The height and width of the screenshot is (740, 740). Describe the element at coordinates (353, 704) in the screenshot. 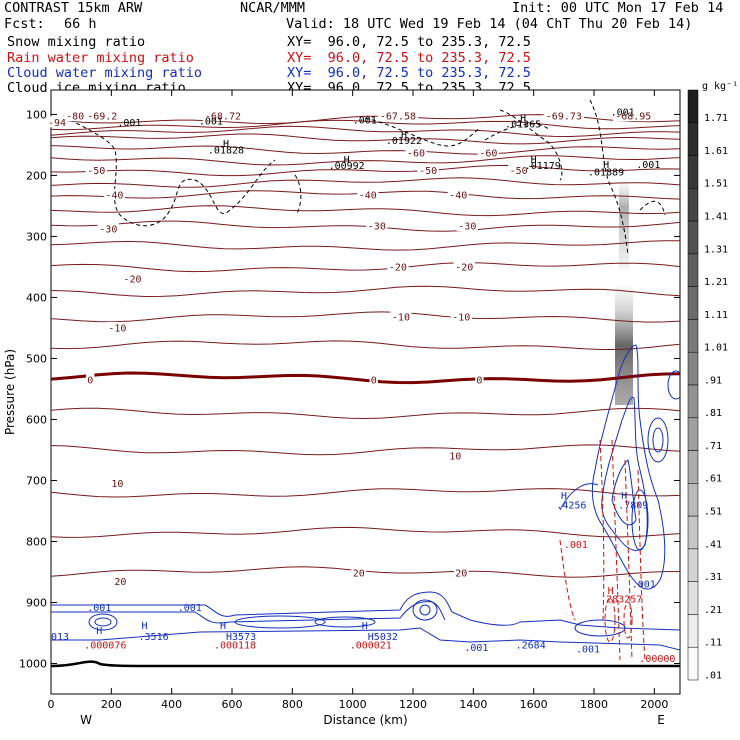

I see `x-tick-label: 1000` at that location.